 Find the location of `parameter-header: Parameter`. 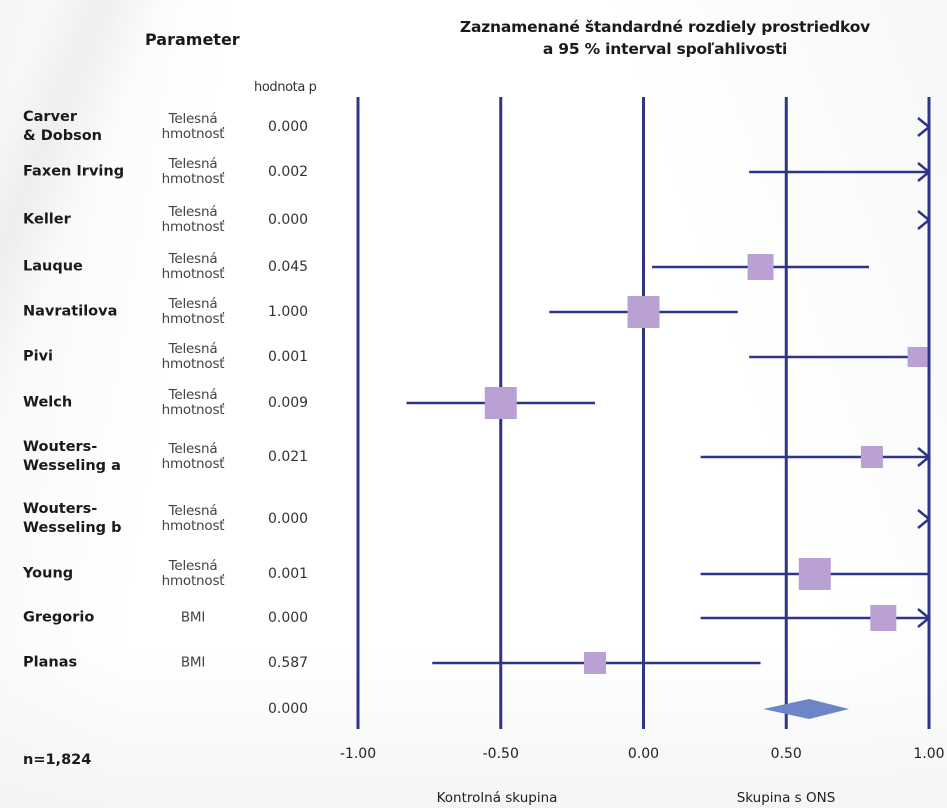

parameter-header: Parameter is located at coordinates (192, 39).